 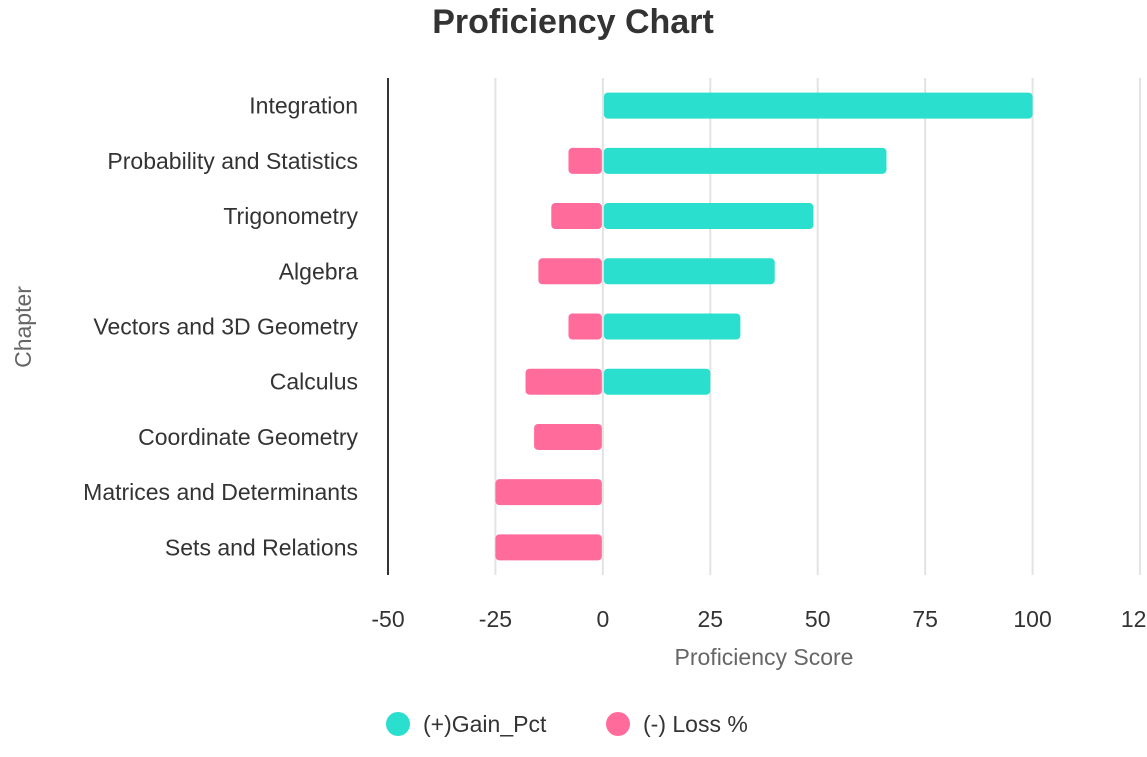 I want to click on x-tick-label: 50, so click(x=818, y=619).